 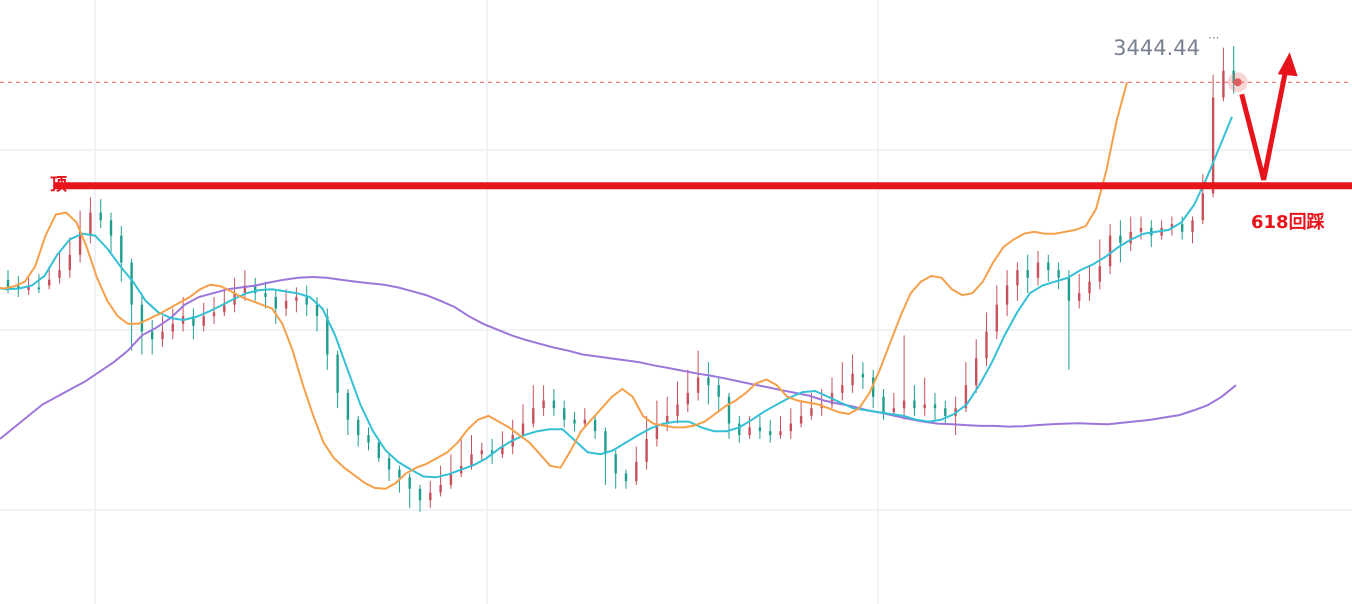 I want to click on forecast-arrow, so click(x=1264, y=125).